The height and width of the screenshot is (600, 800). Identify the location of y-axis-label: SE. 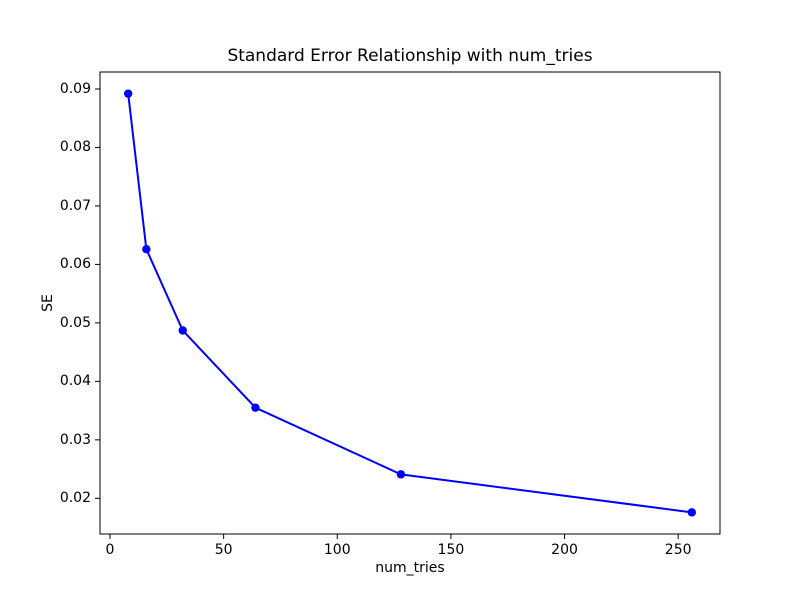
(48, 303).